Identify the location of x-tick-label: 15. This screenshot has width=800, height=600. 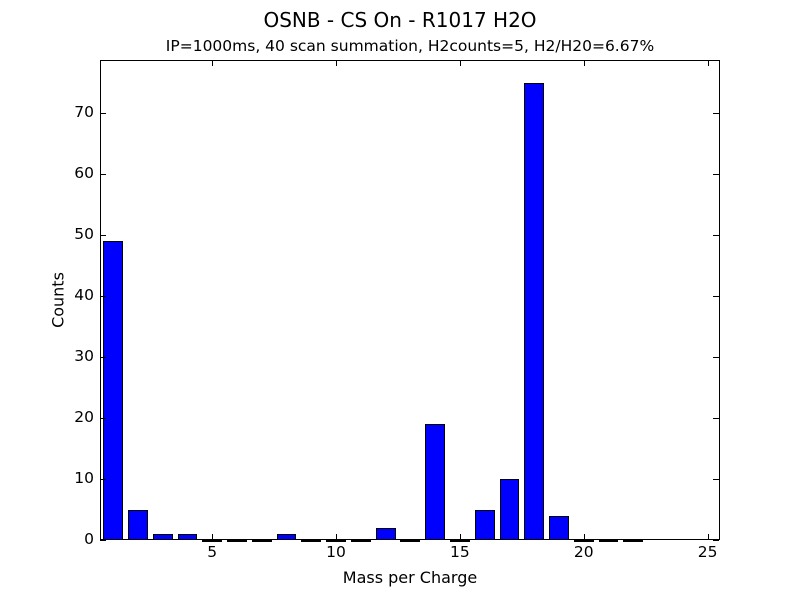
(460, 552).